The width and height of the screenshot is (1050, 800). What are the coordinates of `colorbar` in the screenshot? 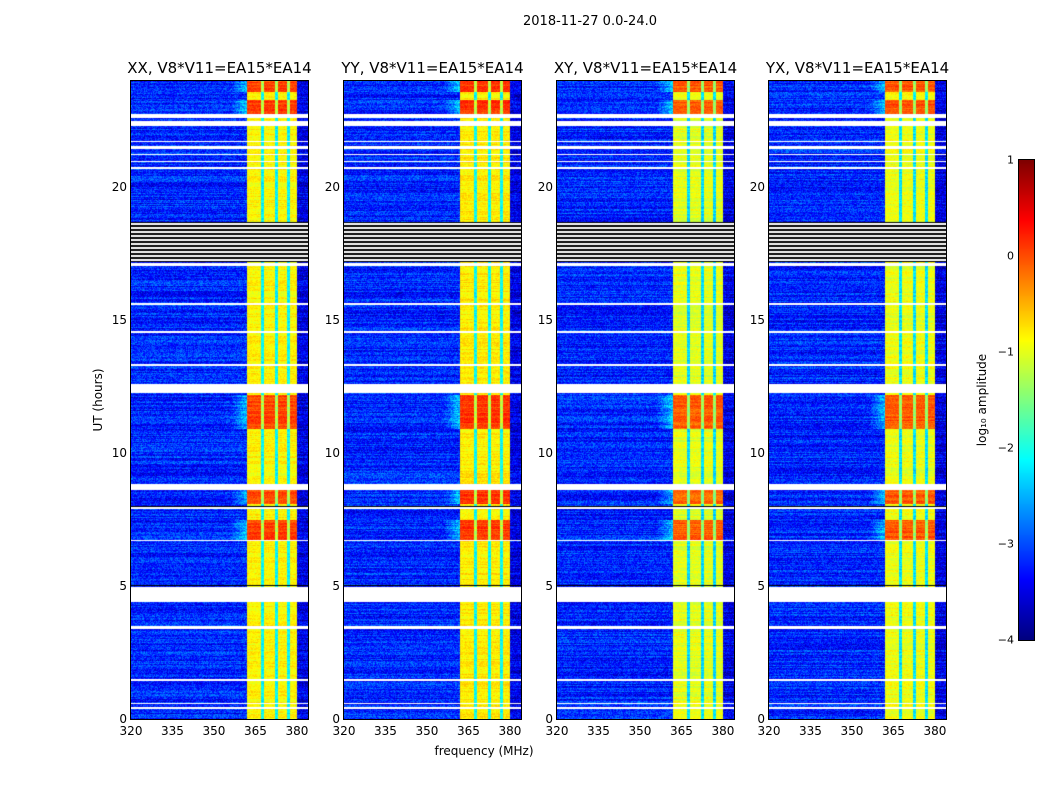 It's located at (1026, 400).